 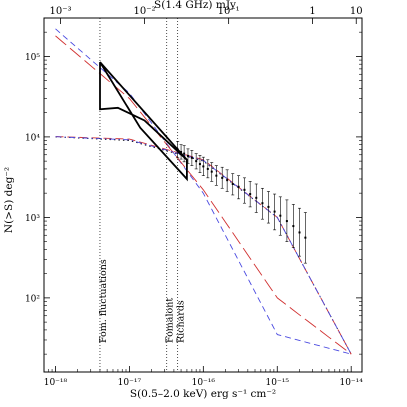 I want to click on x-tick-label: 10⁻¹⁸, so click(x=56, y=383).